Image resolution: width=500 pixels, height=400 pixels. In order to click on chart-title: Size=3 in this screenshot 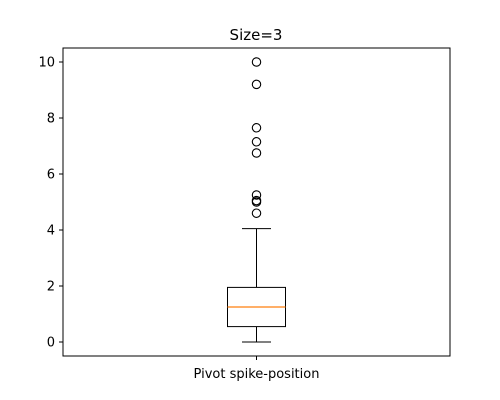, I will do `click(256, 35)`.